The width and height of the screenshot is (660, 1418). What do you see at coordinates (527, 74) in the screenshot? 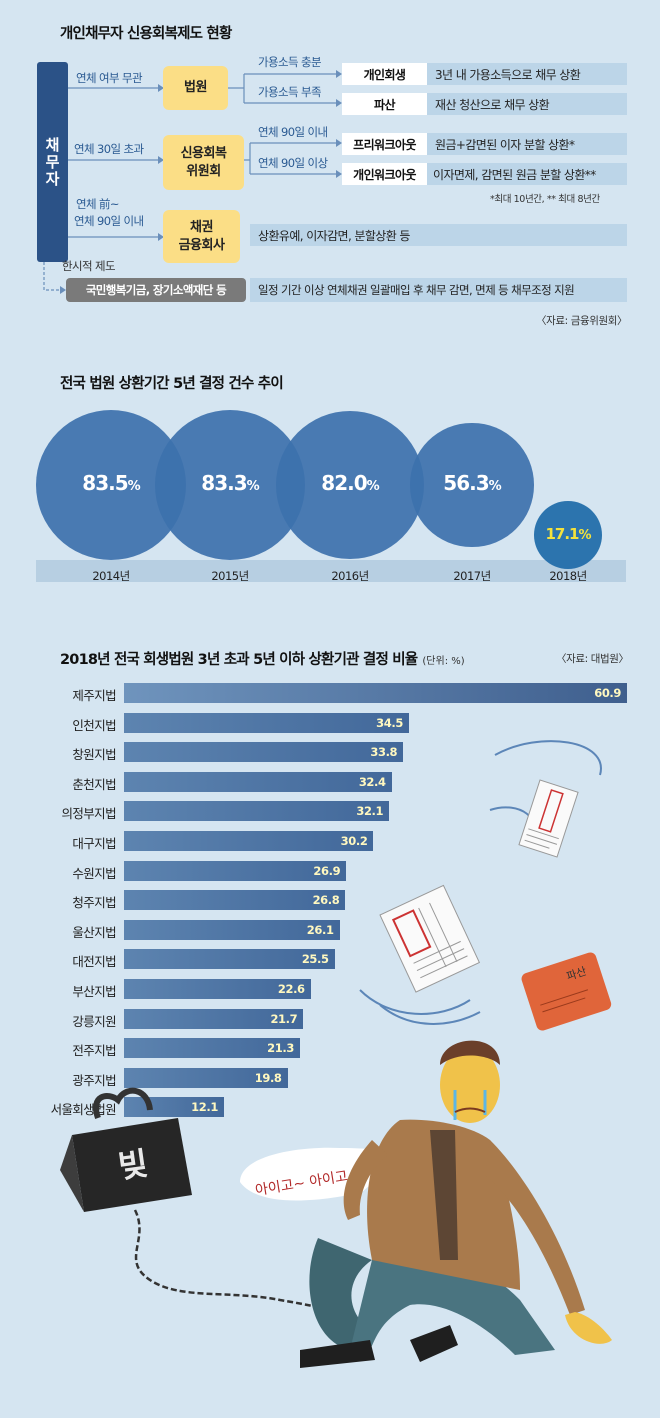
I see `desc-rehab: 3년 내 가용소득으로 채무 상환` at bounding box center [527, 74].